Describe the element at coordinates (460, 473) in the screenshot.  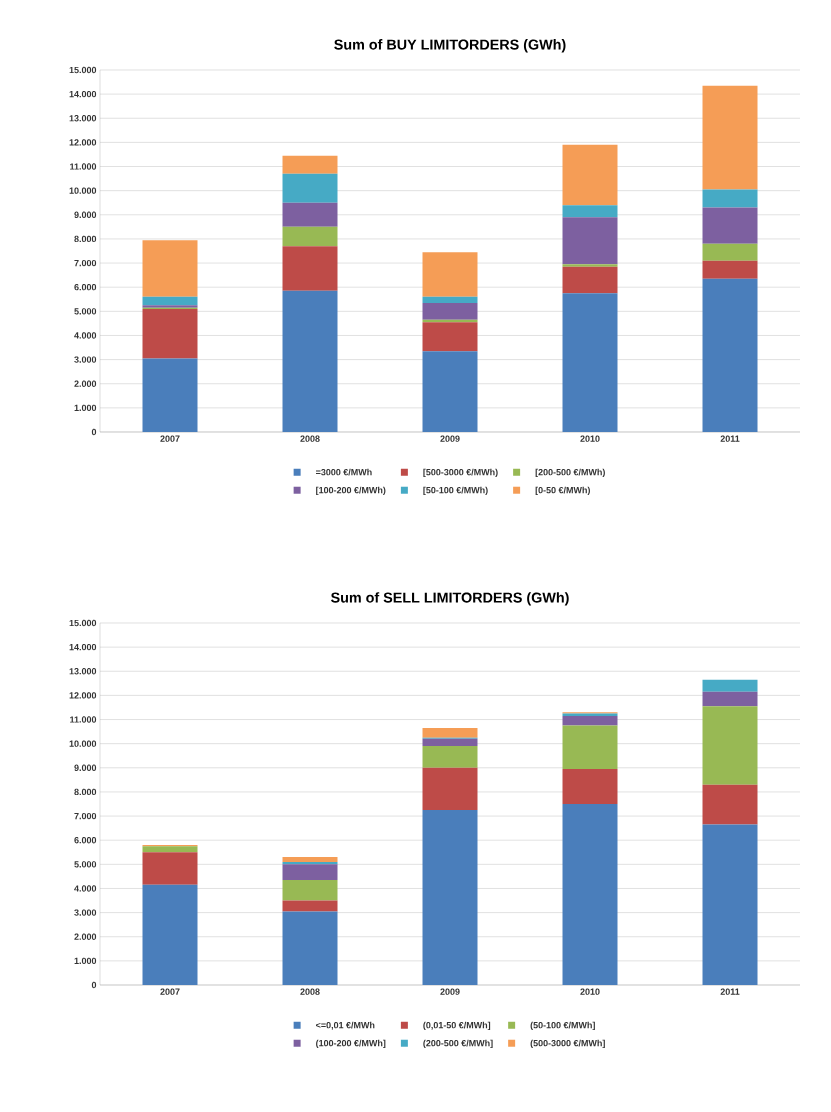
I see `legend-label: [500-3000 €/MWh)` at that location.